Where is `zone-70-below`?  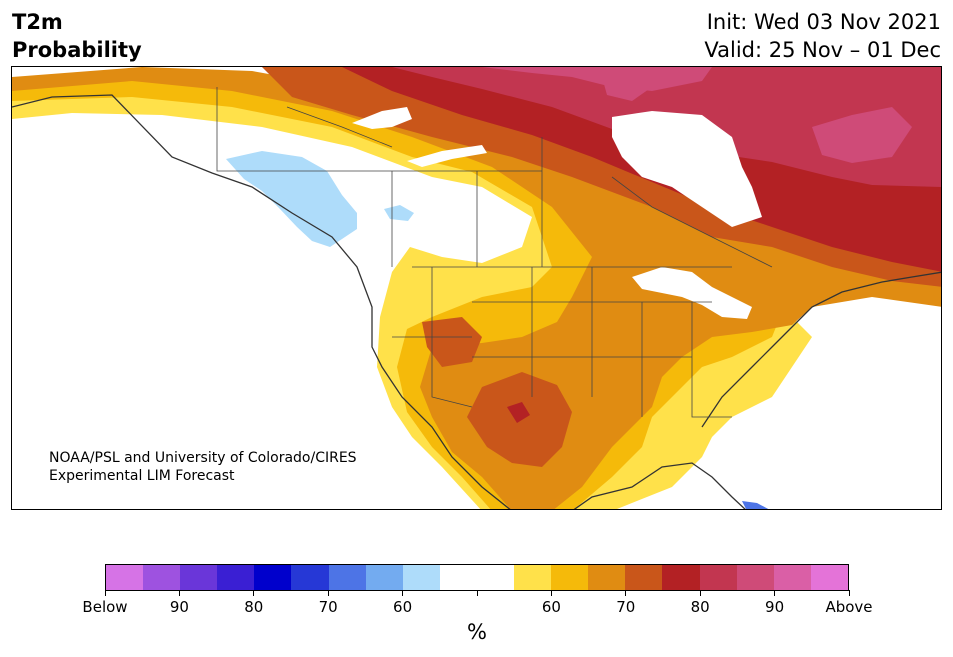
zone-70-below is located at coordinates (755, 505).